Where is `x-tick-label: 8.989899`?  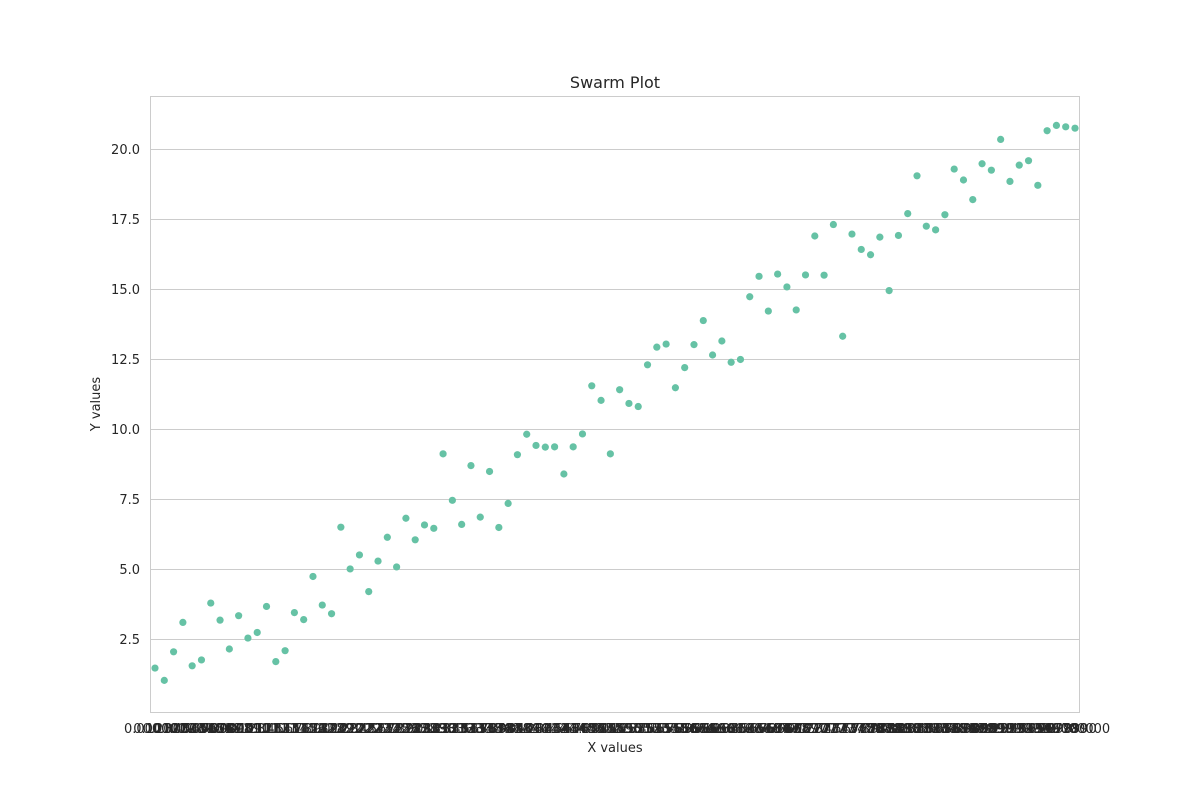 x-tick-label: 8.989899 is located at coordinates (982, 729).